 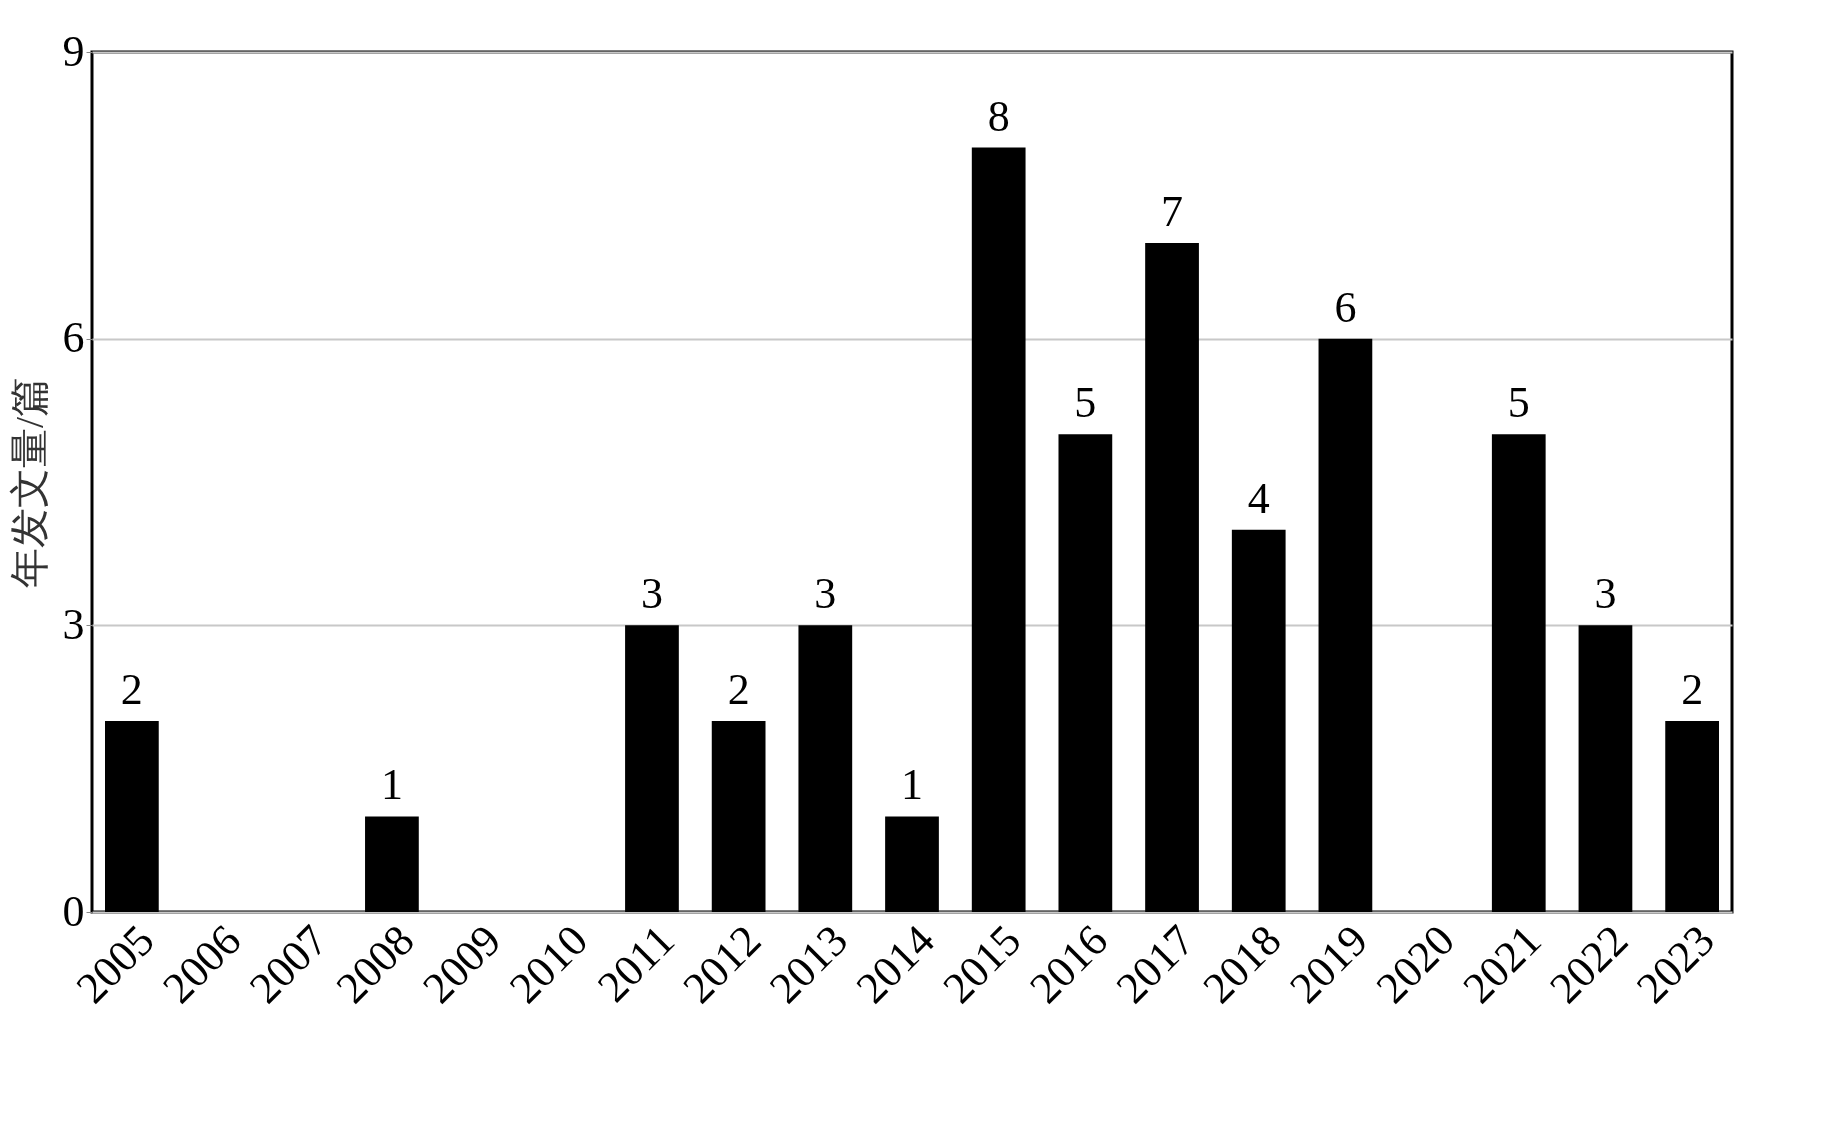 What do you see at coordinates (1345, 307) in the screenshot?
I see `data-label: 6` at bounding box center [1345, 307].